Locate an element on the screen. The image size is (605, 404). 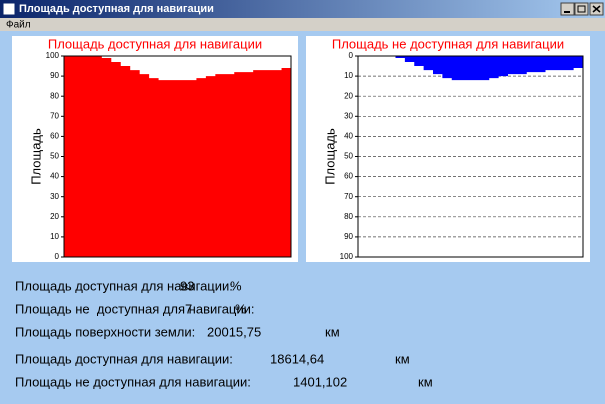
menu-bar is located at coordinates (302, 24).